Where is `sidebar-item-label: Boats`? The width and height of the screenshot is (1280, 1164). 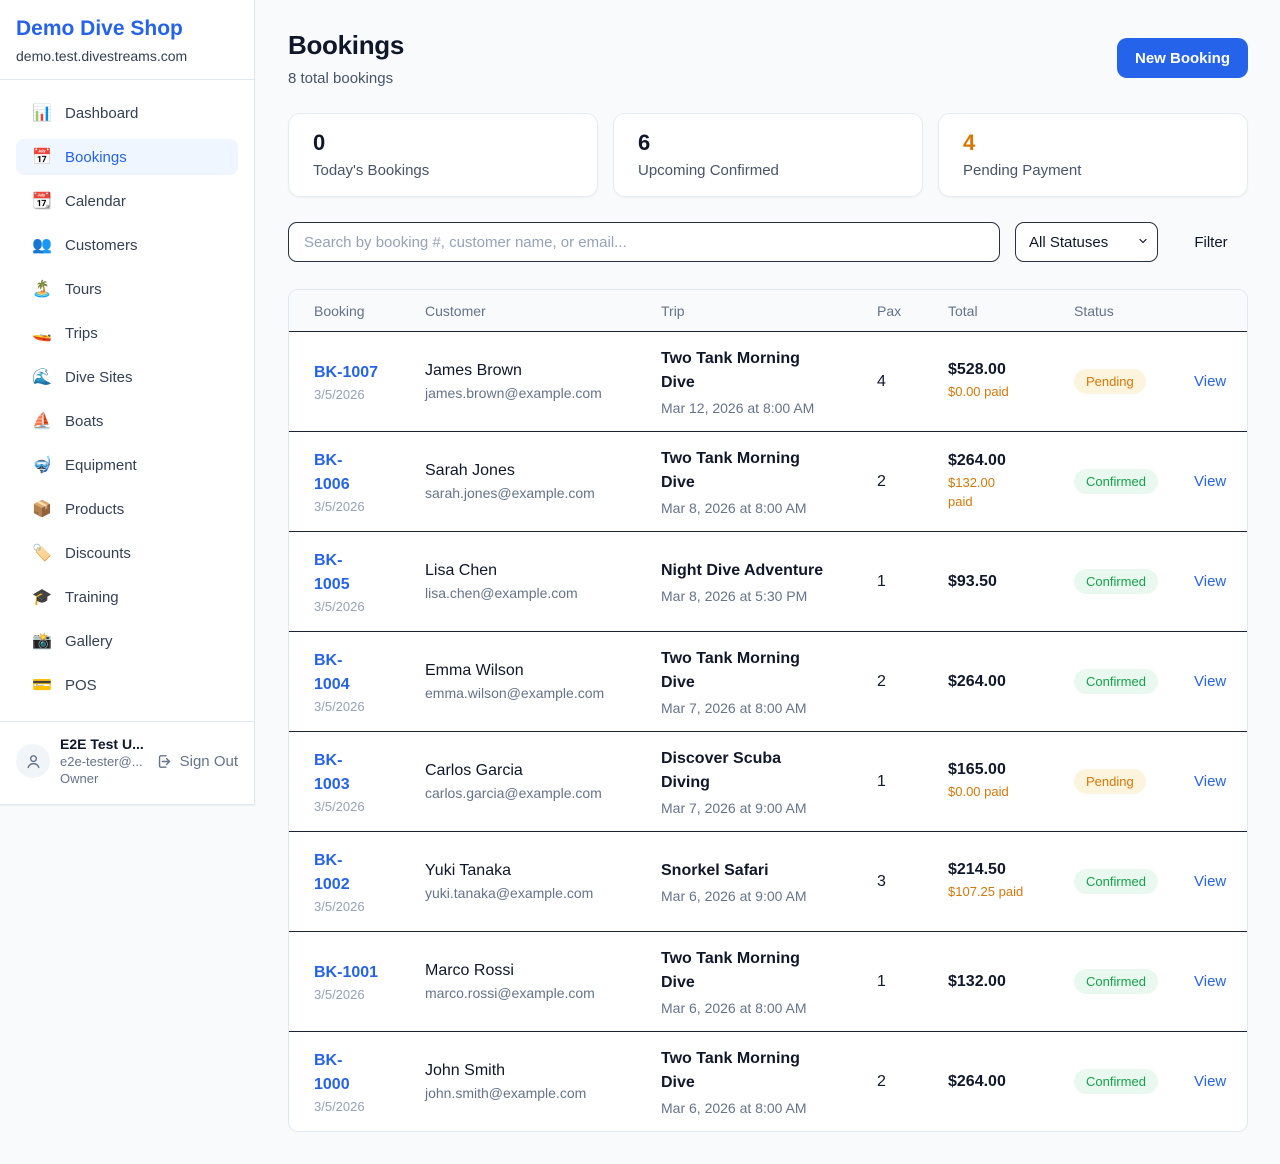 sidebar-item-label: Boats is located at coordinates (84, 421).